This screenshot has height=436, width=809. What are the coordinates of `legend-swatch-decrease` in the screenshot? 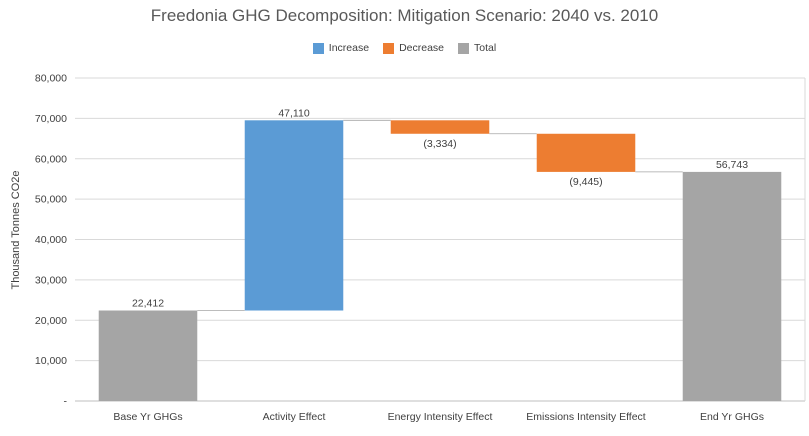 It's located at (389, 48).